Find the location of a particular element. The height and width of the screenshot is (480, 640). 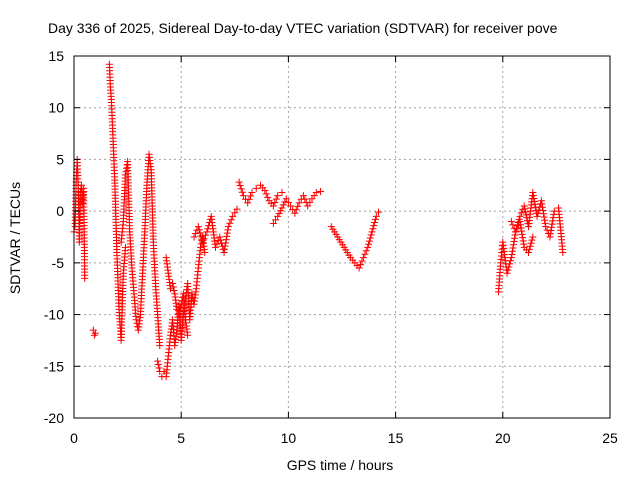

x-axis-label: GPS time / hours is located at coordinates (340, 465).